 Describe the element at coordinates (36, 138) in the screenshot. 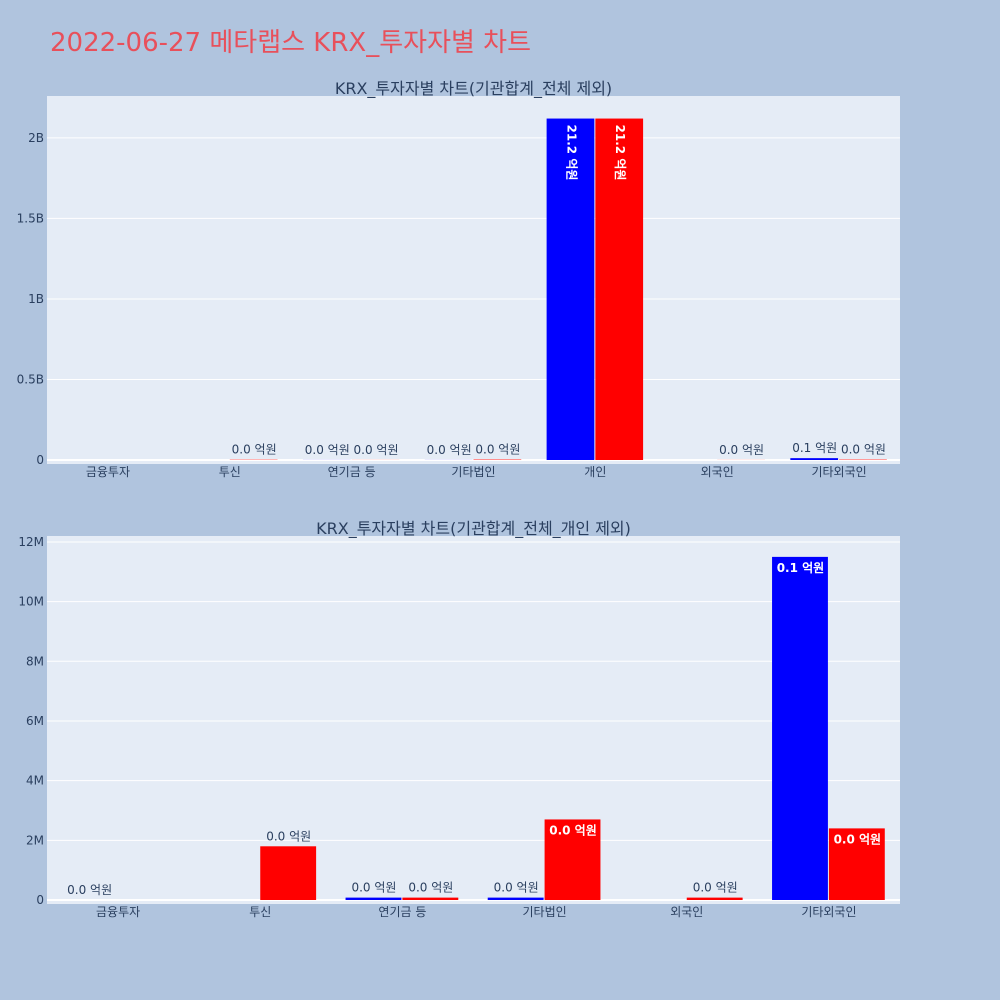

I see `y-tick-label: 2B` at that location.